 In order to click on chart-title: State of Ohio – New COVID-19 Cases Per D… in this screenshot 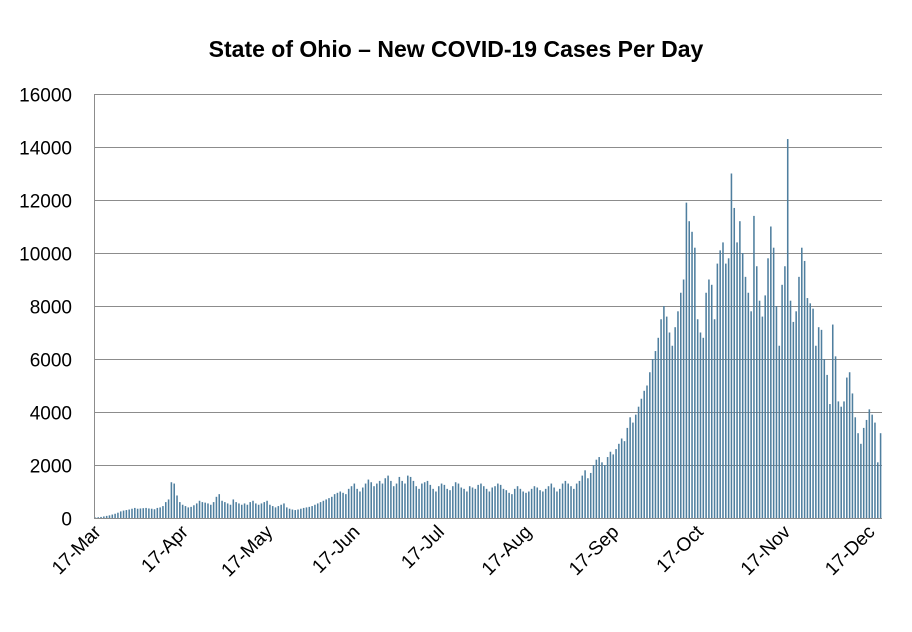, I will do `click(456, 49)`.